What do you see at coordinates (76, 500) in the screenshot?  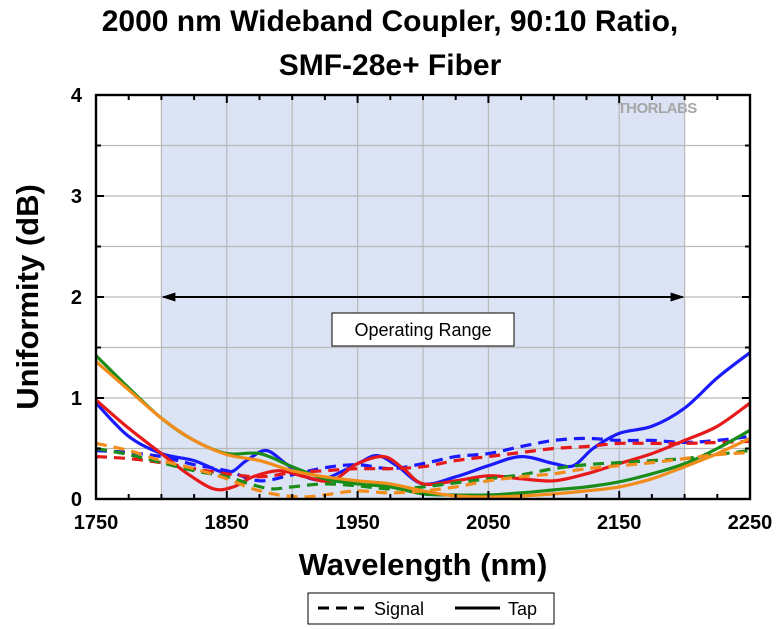 I see `y-tick-label: 0` at bounding box center [76, 500].